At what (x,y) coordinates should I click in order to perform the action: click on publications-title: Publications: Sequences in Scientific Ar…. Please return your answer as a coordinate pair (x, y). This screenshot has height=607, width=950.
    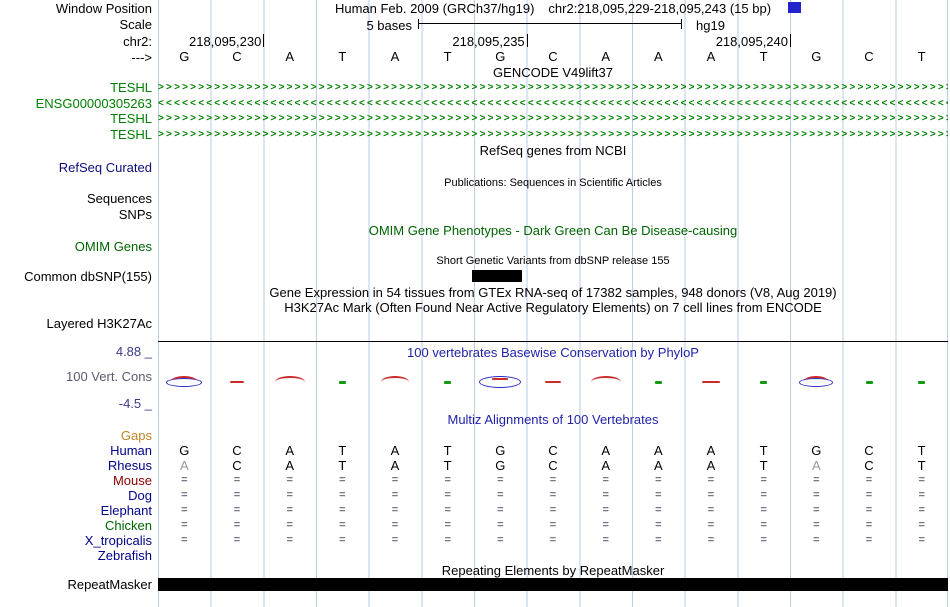
    Looking at the image, I should click on (553, 183).